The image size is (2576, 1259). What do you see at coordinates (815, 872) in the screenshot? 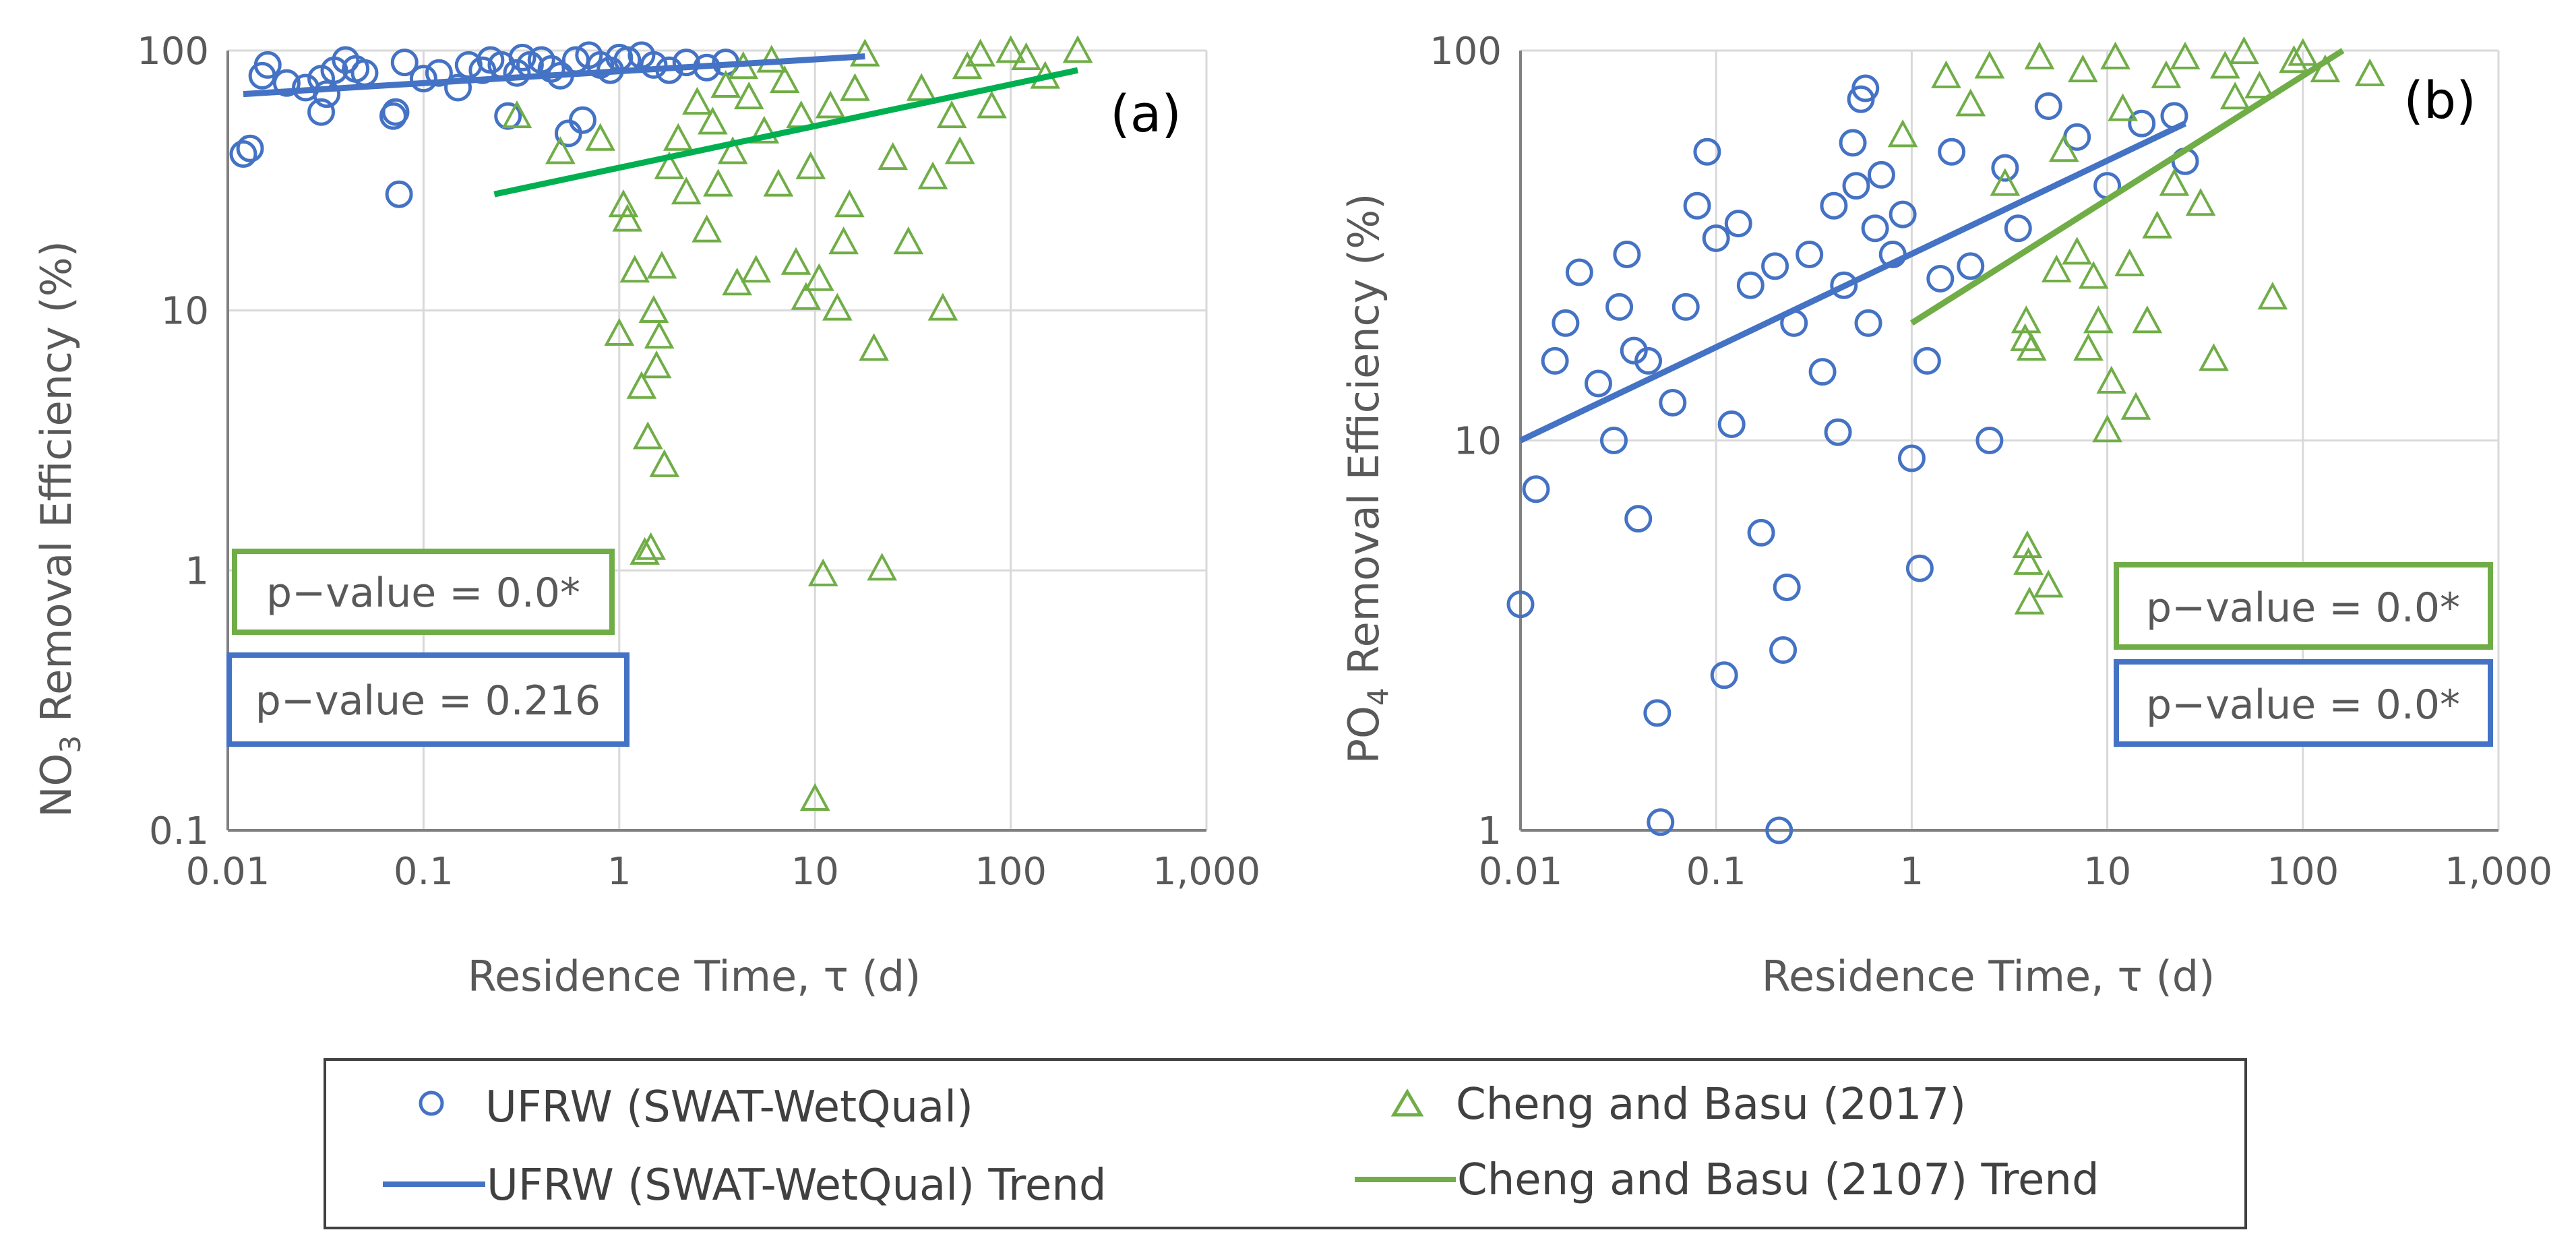
I see `panel-a-xtick-label: 10` at bounding box center [815, 872].